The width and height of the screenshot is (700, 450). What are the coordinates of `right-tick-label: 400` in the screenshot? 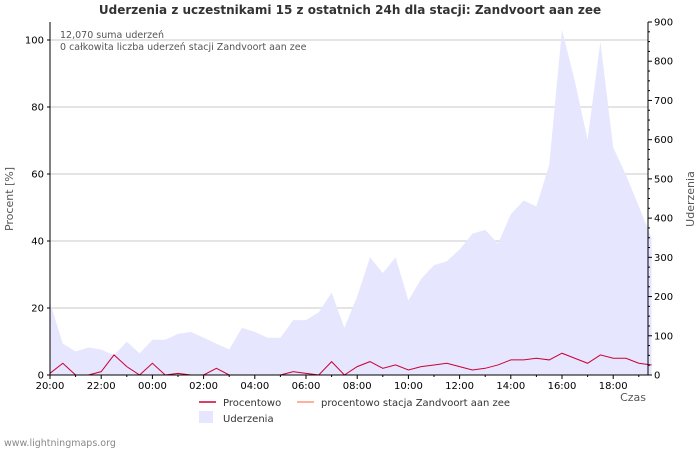 It's located at (663, 219).